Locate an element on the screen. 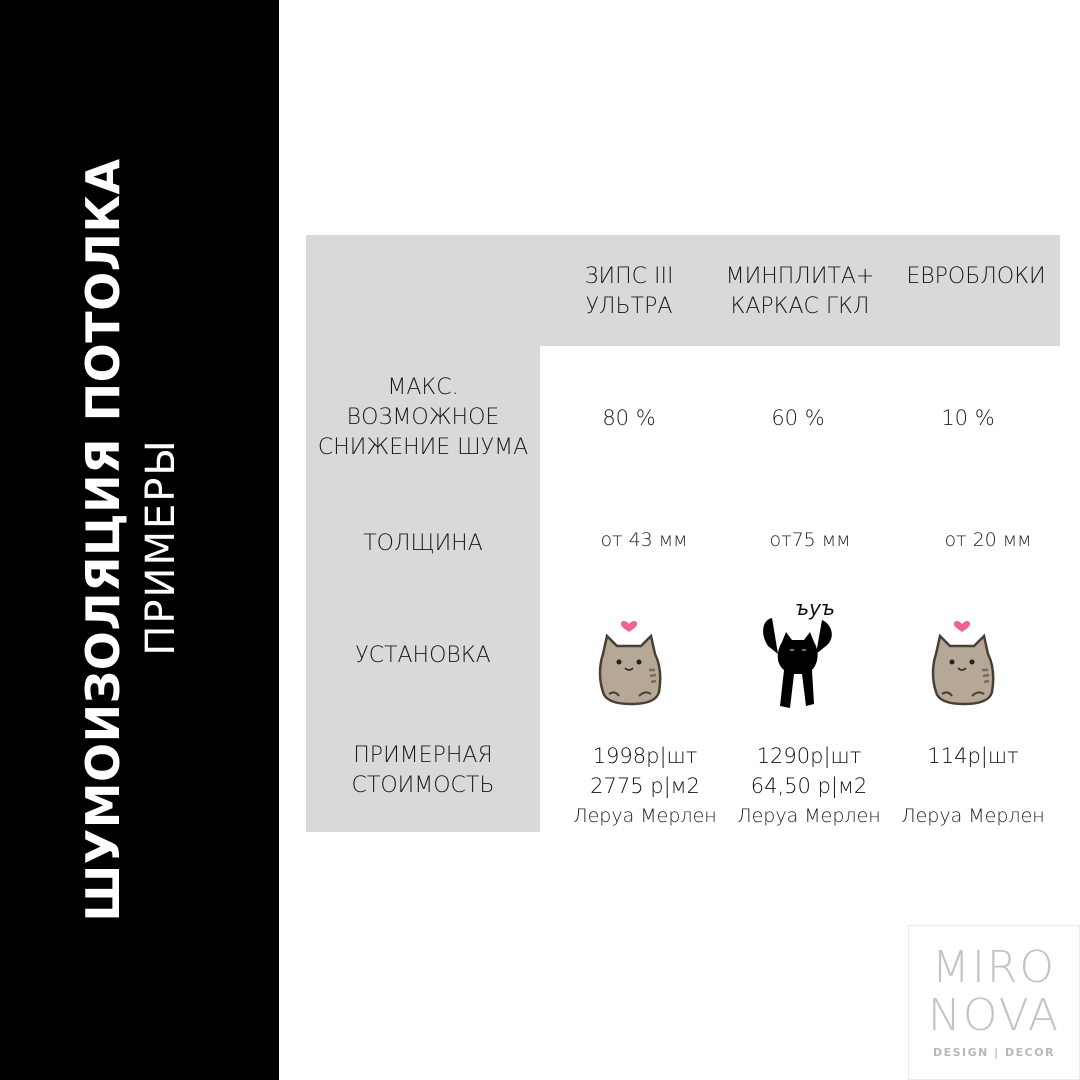 The height and width of the screenshot is (1080, 1080). price-per-m2: 64,50 р|м2 is located at coordinates (809, 786).